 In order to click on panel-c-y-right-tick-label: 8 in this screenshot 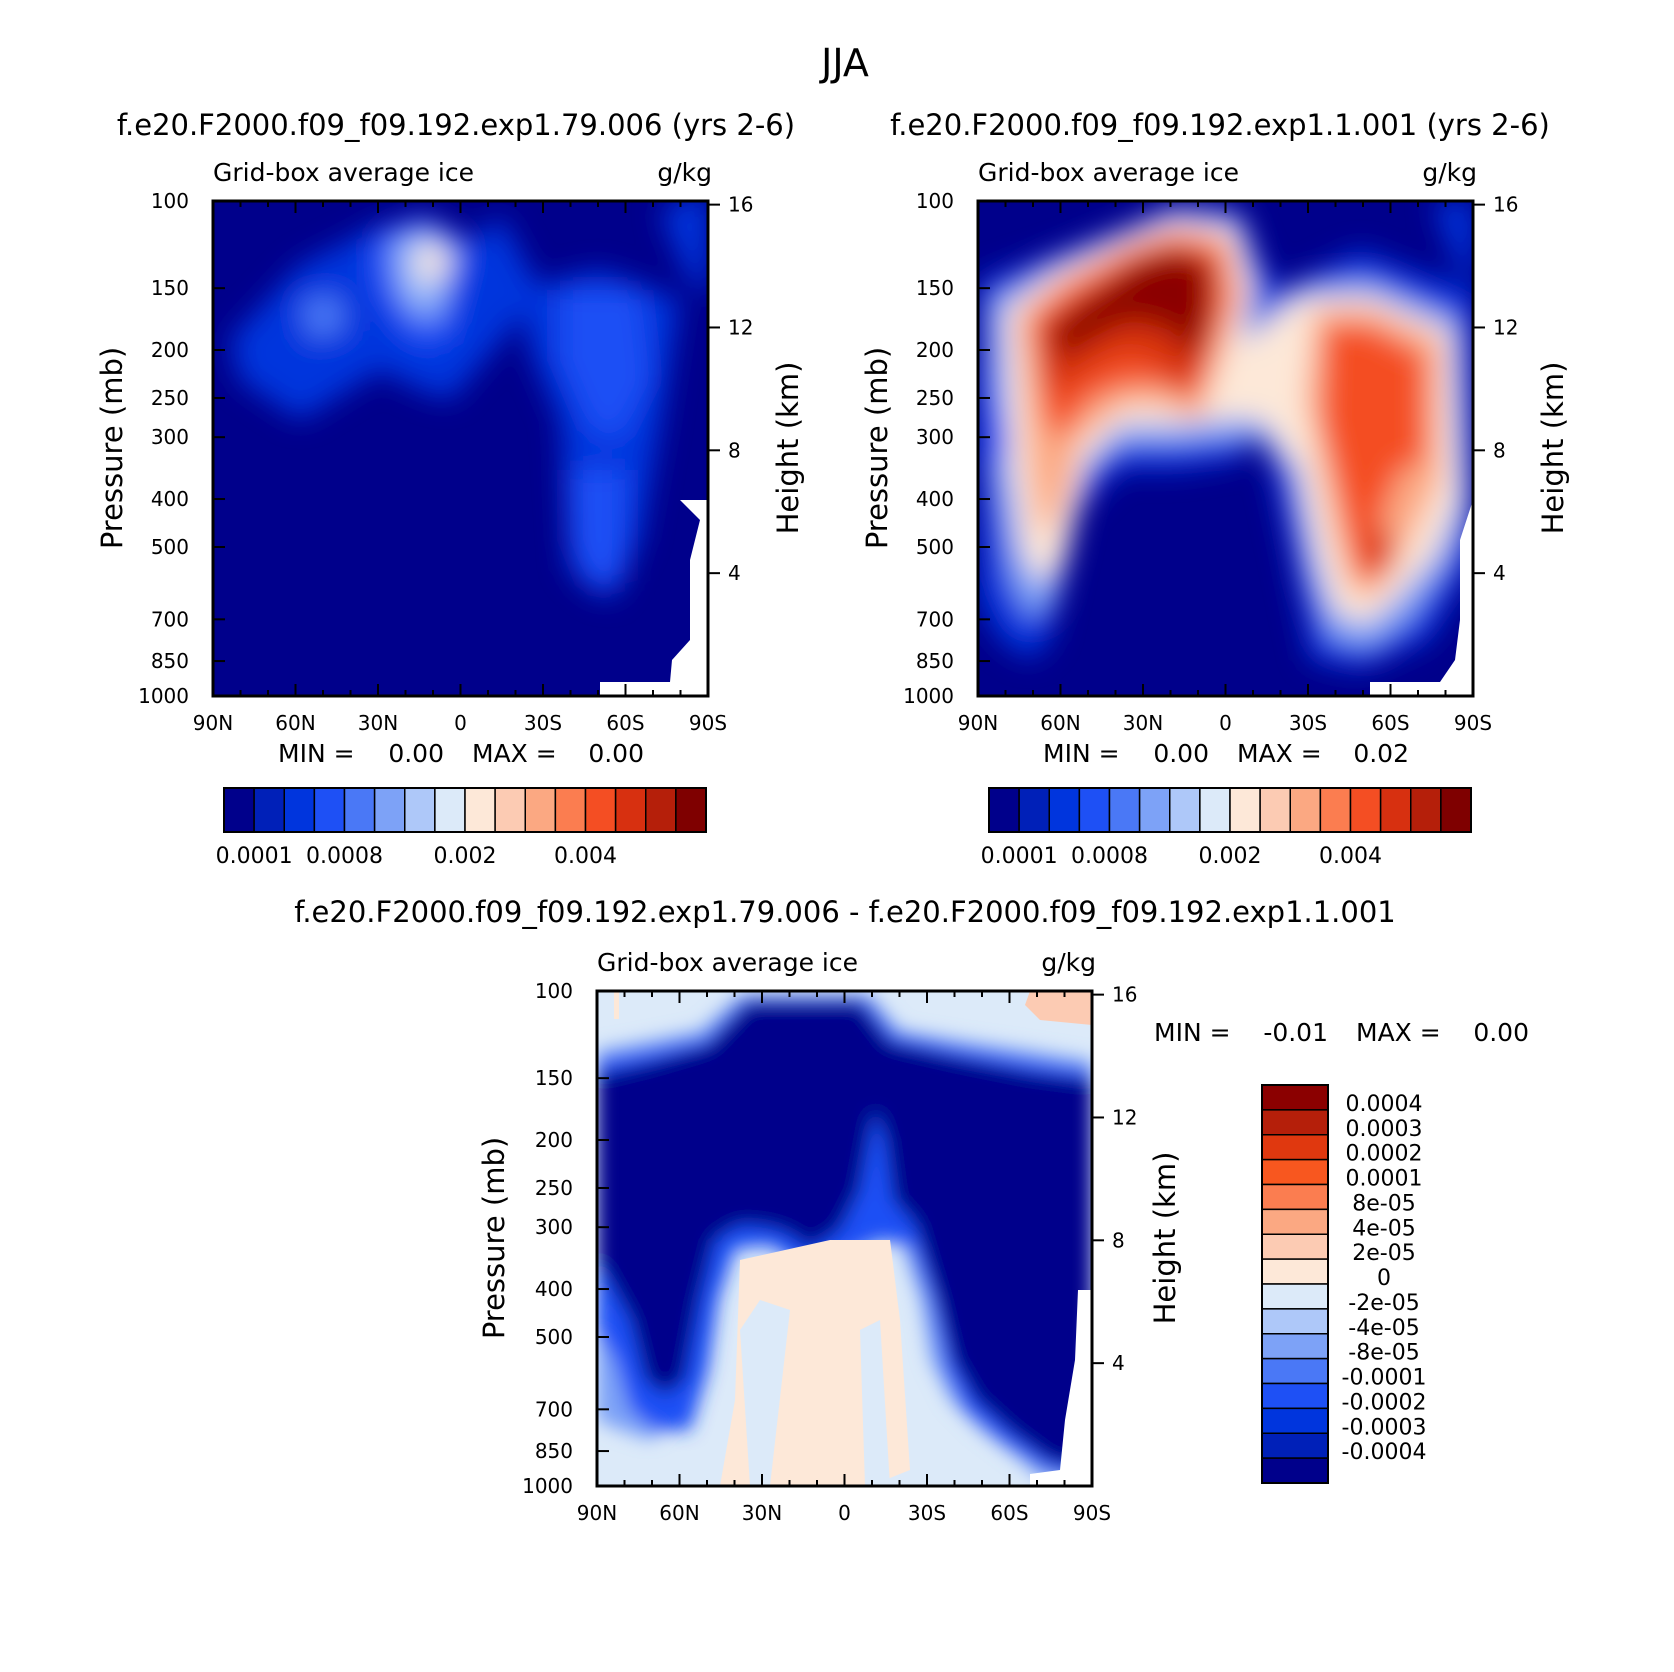, I will do `click(1118, 1240)`.